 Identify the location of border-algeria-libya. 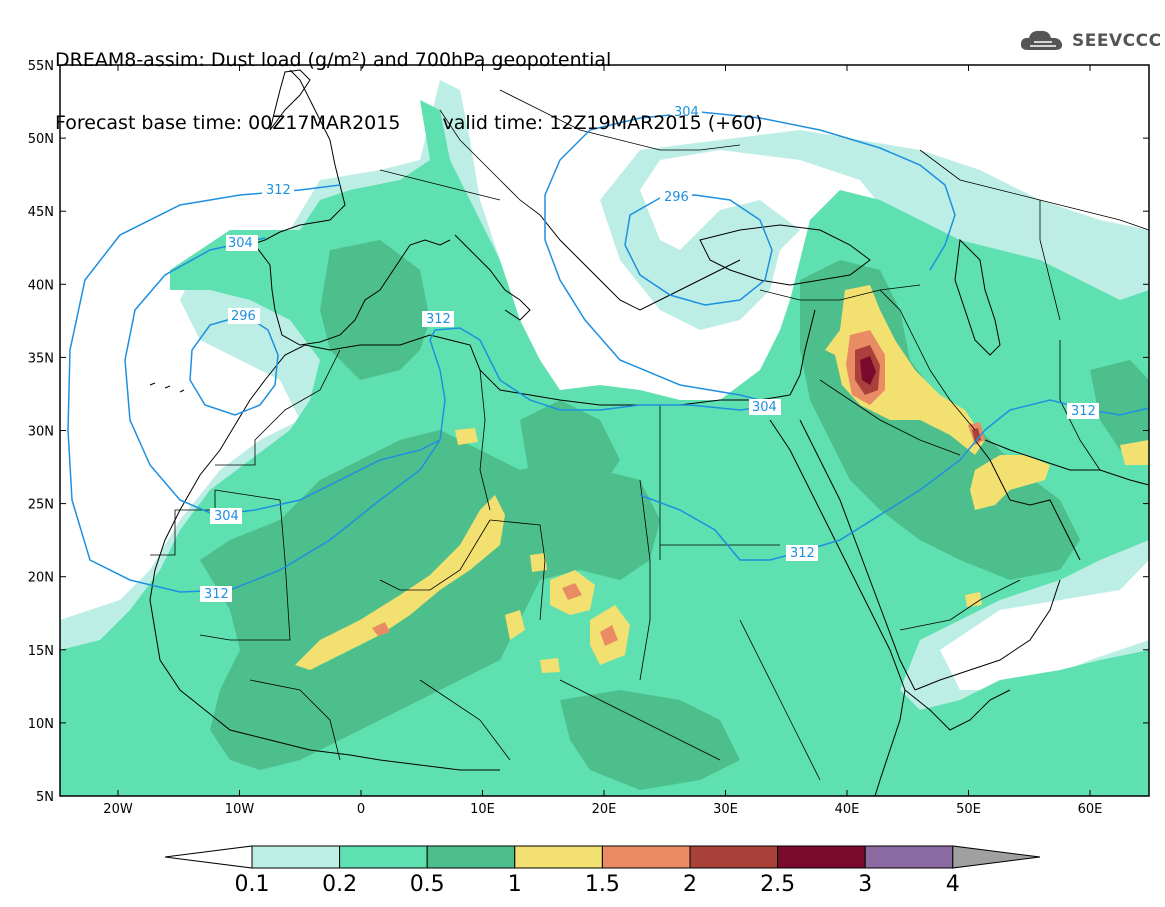
(485, 440).